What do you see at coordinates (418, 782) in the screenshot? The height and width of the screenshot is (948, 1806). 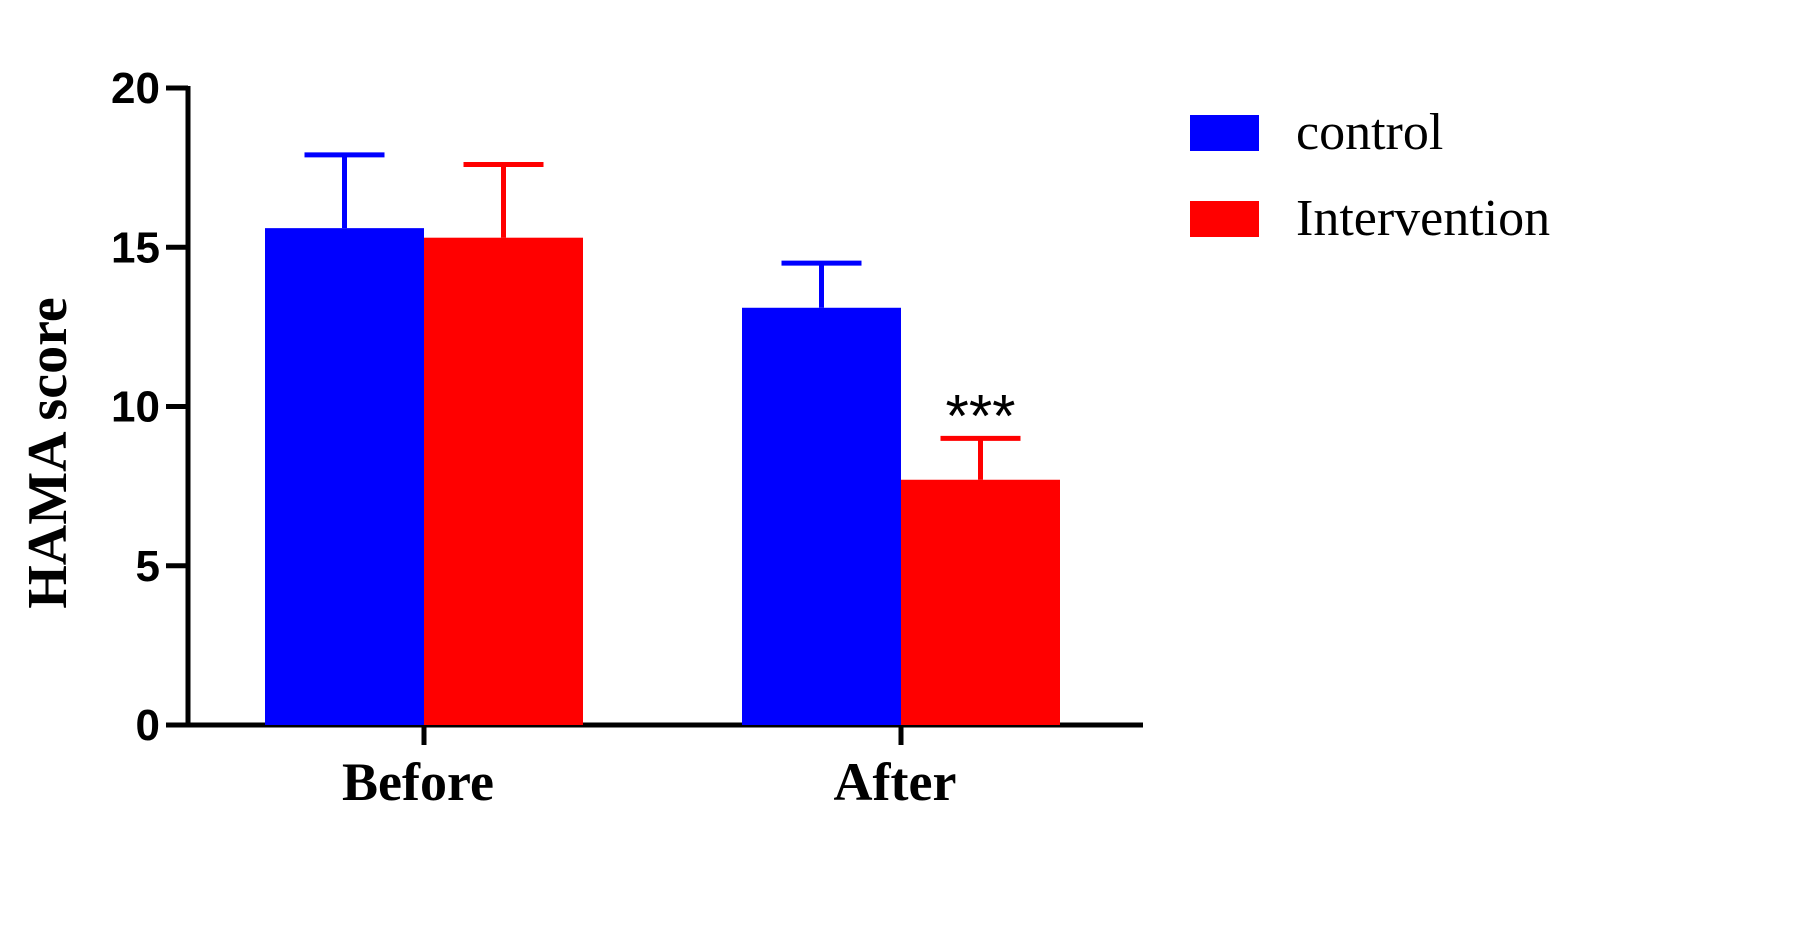 I see `x-tick-label-before: Before` at bounding box center [418, 782].